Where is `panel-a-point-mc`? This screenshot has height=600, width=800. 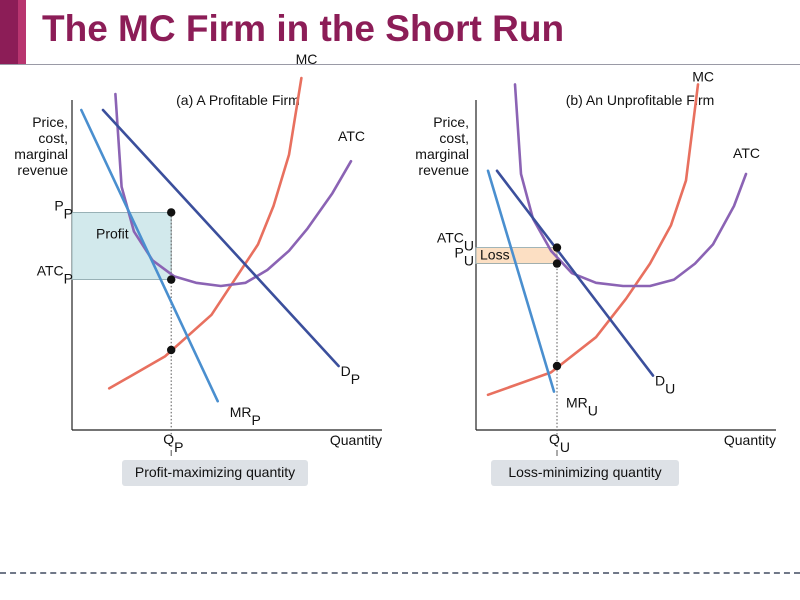
panel-a-point-mc is located at coordinates (171, 350).